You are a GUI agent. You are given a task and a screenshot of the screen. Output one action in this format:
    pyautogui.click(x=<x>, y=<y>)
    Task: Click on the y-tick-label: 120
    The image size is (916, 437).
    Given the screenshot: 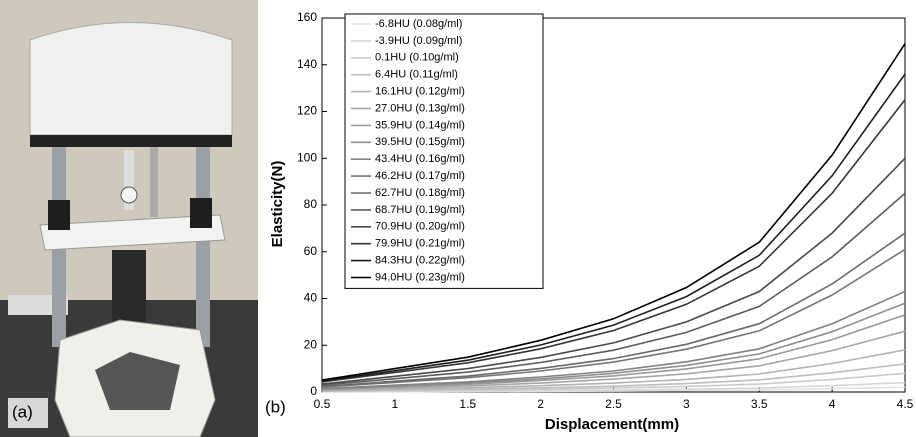 What is the action you would take?
    pyautogui.click(x=307, y=111)
    